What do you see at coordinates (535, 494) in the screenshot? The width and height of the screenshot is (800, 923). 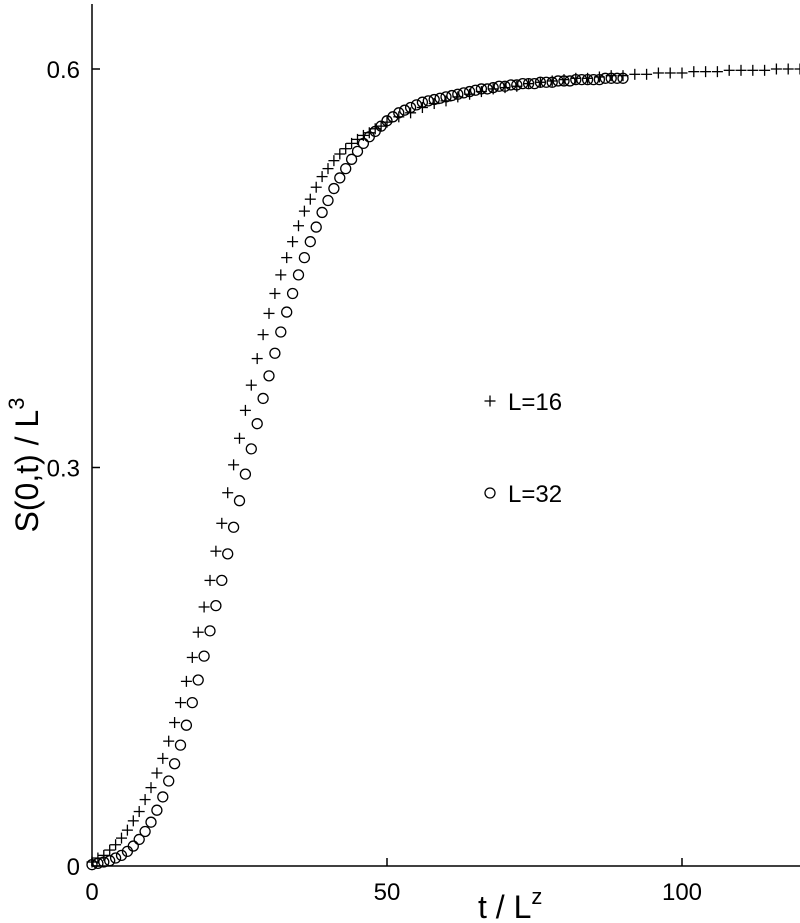 I see `legend-label-l32: L=32` at bounding box center [535, 494].